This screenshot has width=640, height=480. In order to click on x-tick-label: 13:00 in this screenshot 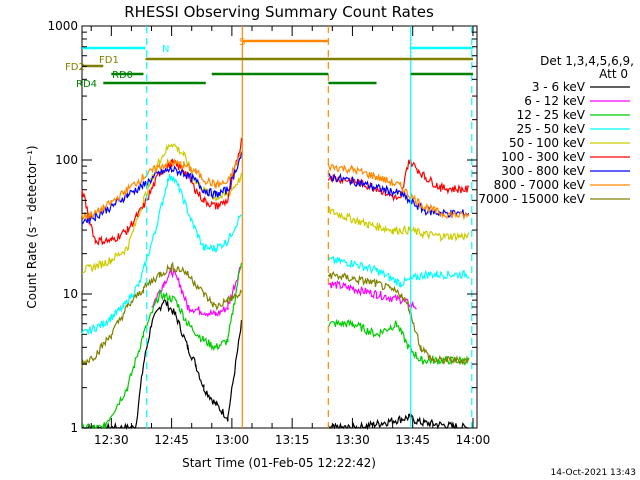, I will do `click(232, 440)`.